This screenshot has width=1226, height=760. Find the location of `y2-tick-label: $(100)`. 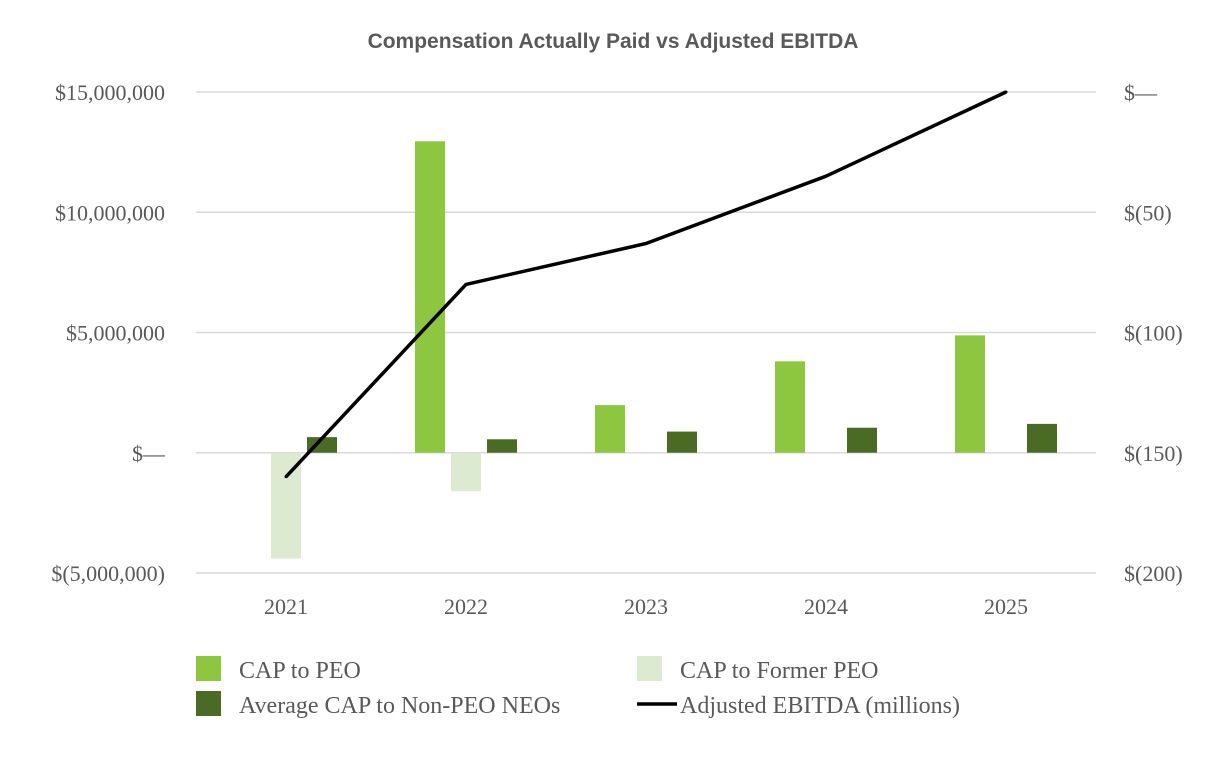

y2-tick-label: $(100) is located at coordinates (1153, 333).